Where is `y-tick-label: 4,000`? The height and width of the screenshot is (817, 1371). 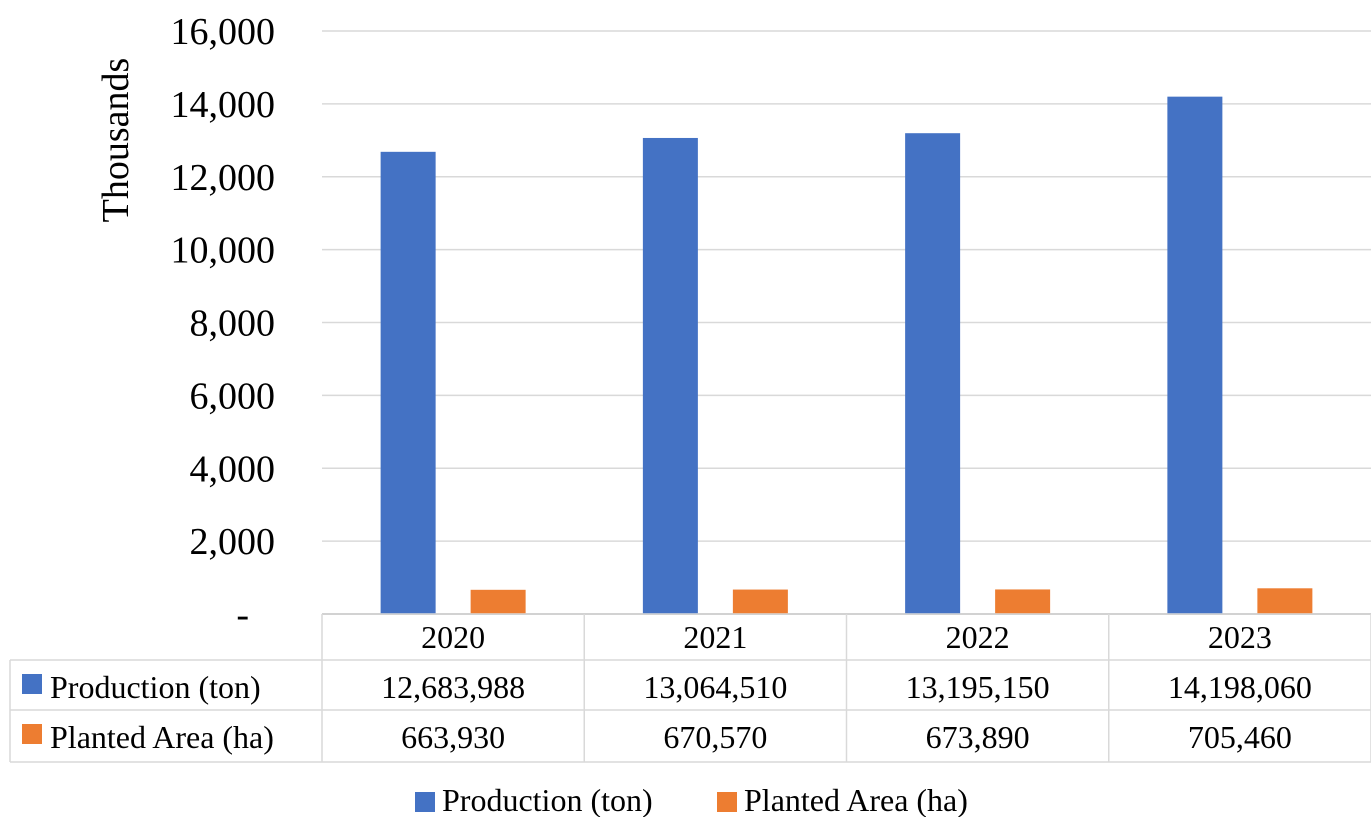 y-tick-label: 4,000 is located at coordinates (233, 469).